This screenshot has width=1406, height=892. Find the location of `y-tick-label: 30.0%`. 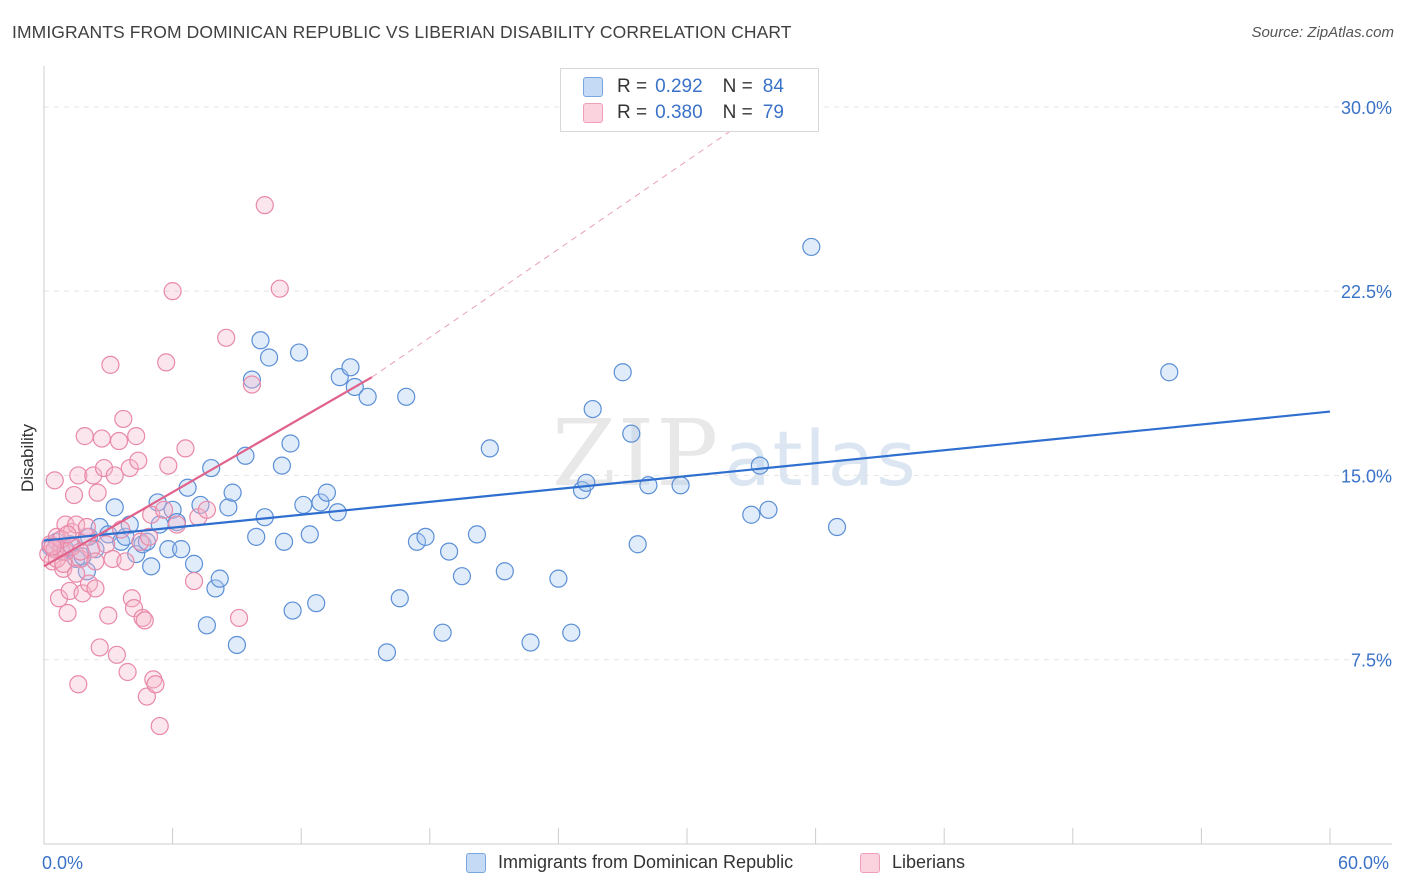

y-tick-label: 30.0% is located at coordinates (1366, 108).